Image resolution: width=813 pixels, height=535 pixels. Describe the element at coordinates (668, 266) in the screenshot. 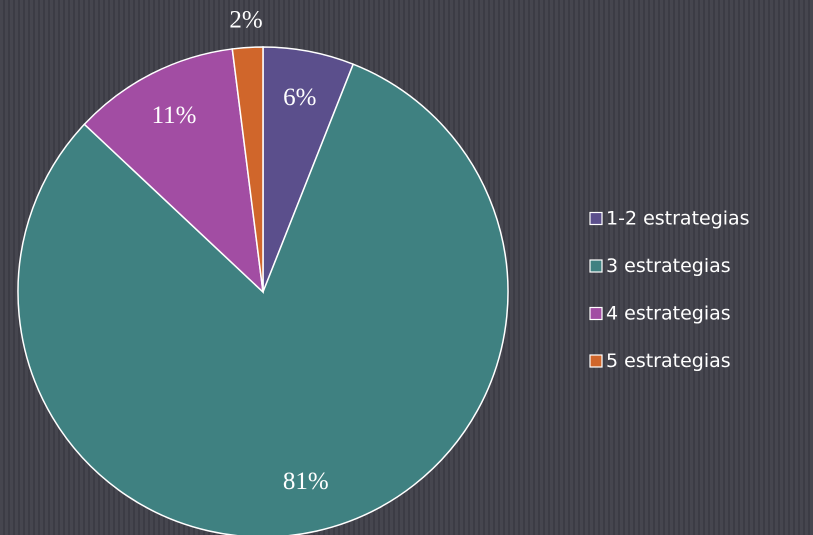

I see `legend-label: 3 estrategias` at that location.